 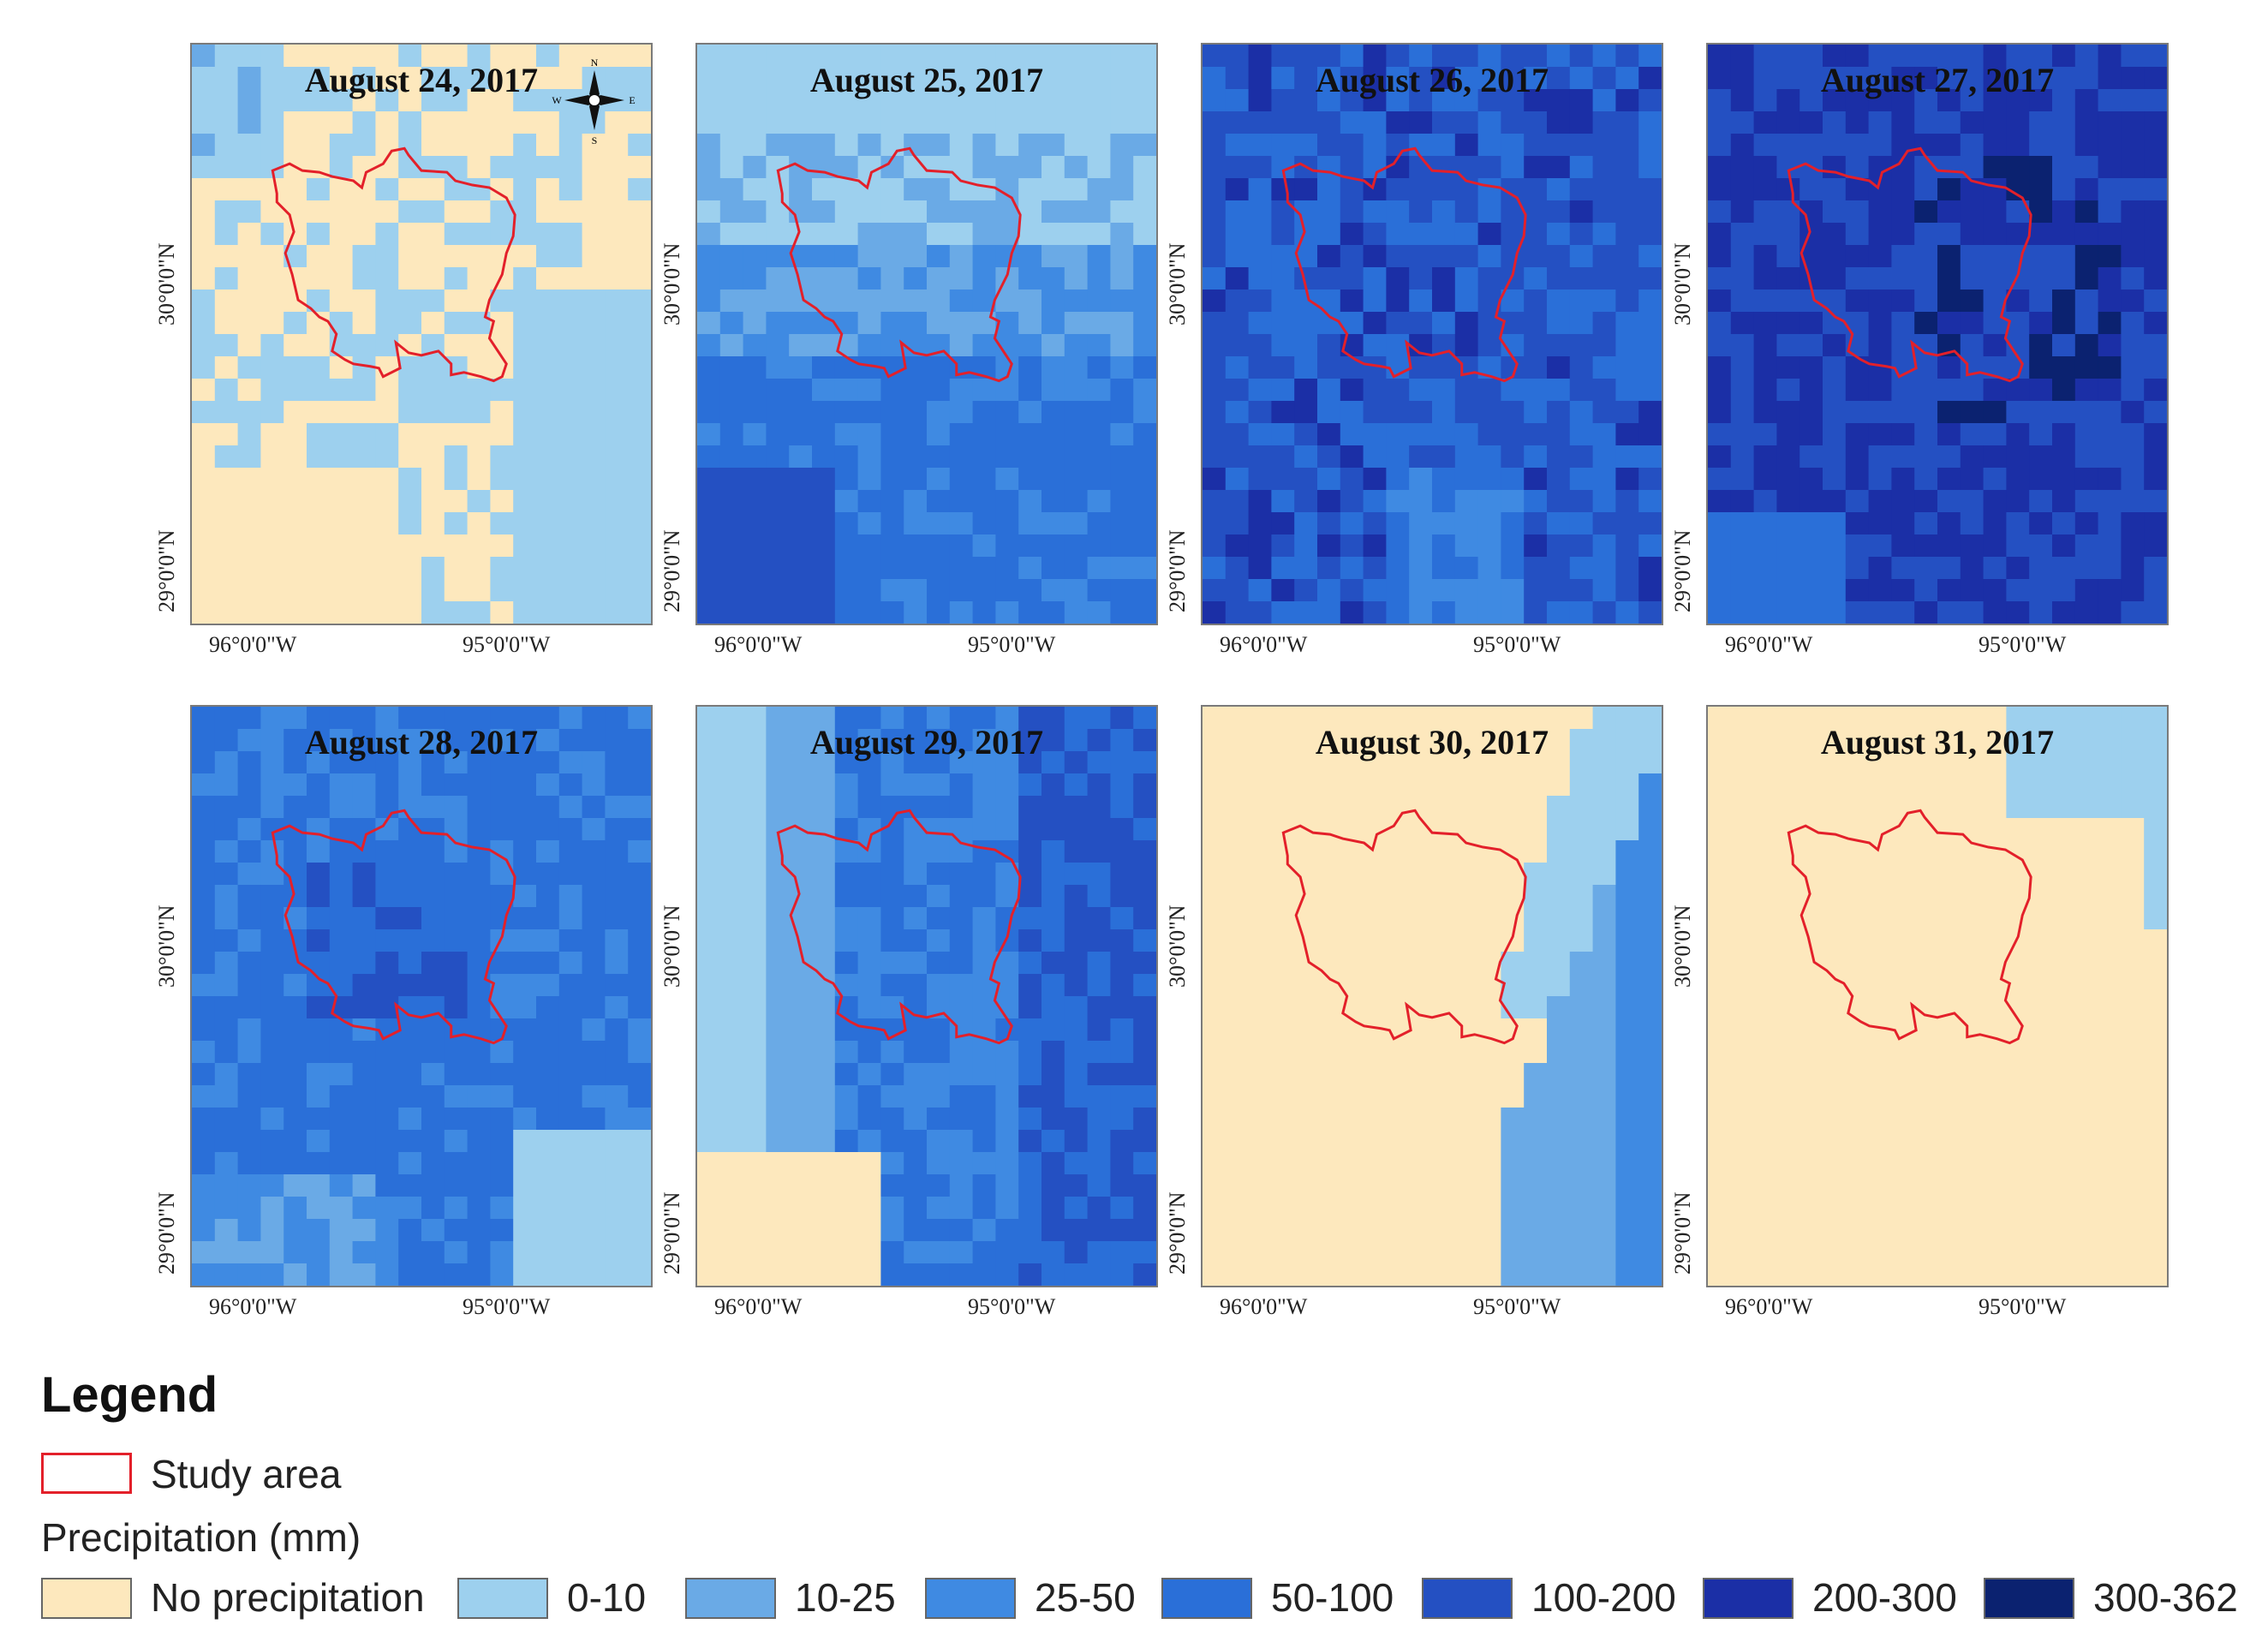 I want to click on precipitation-grid, so click(x=1432, y=334).